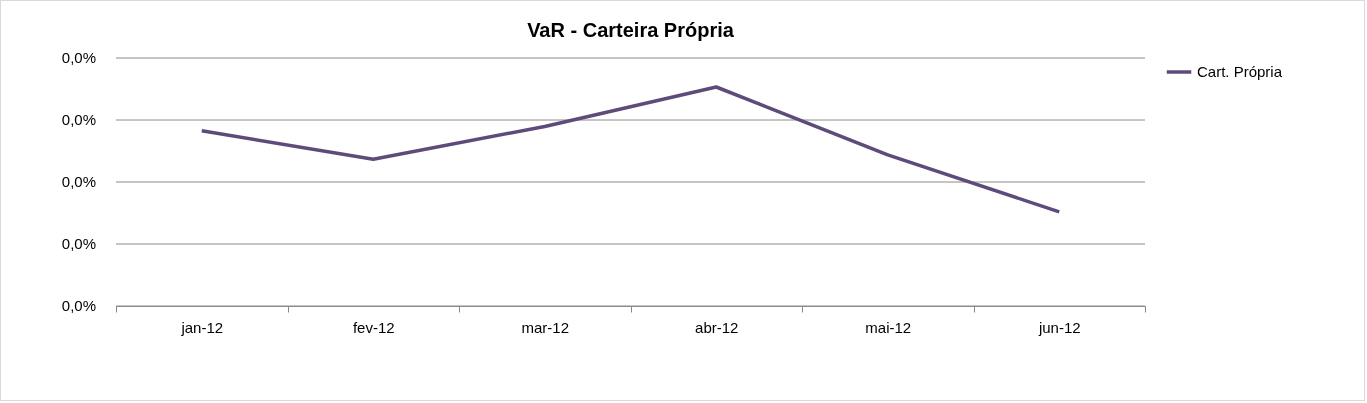 The height and width of the screenshot is (403, 1367). Describe the element at coordinates (202, 327) in the screenshot. I see `x-tick-label: jan-12` at that location.